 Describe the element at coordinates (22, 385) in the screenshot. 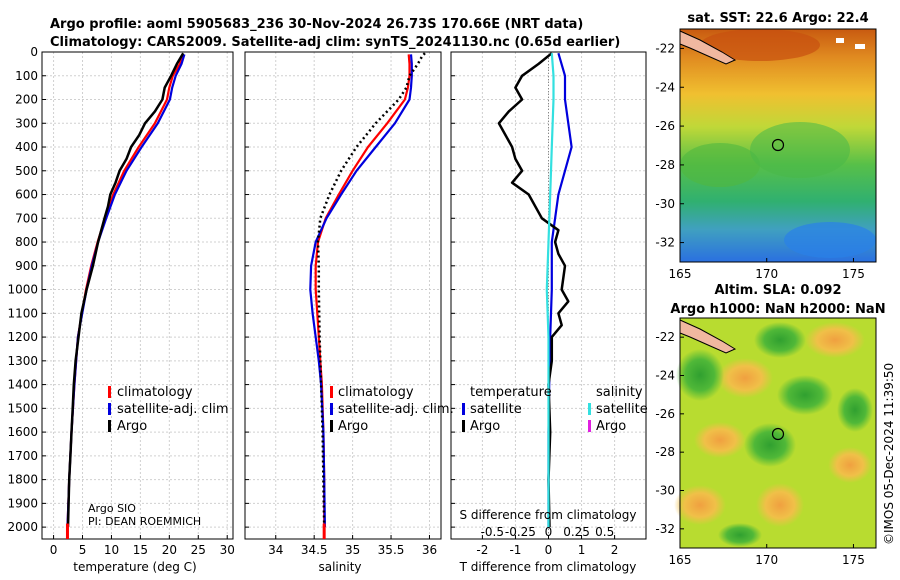

I see `y-tick-label: 1400` at that location.